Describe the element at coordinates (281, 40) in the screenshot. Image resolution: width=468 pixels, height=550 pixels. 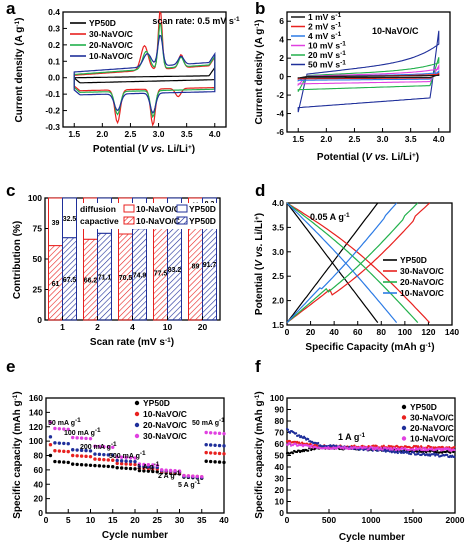
I see `y-axis-label: 4` at that location.